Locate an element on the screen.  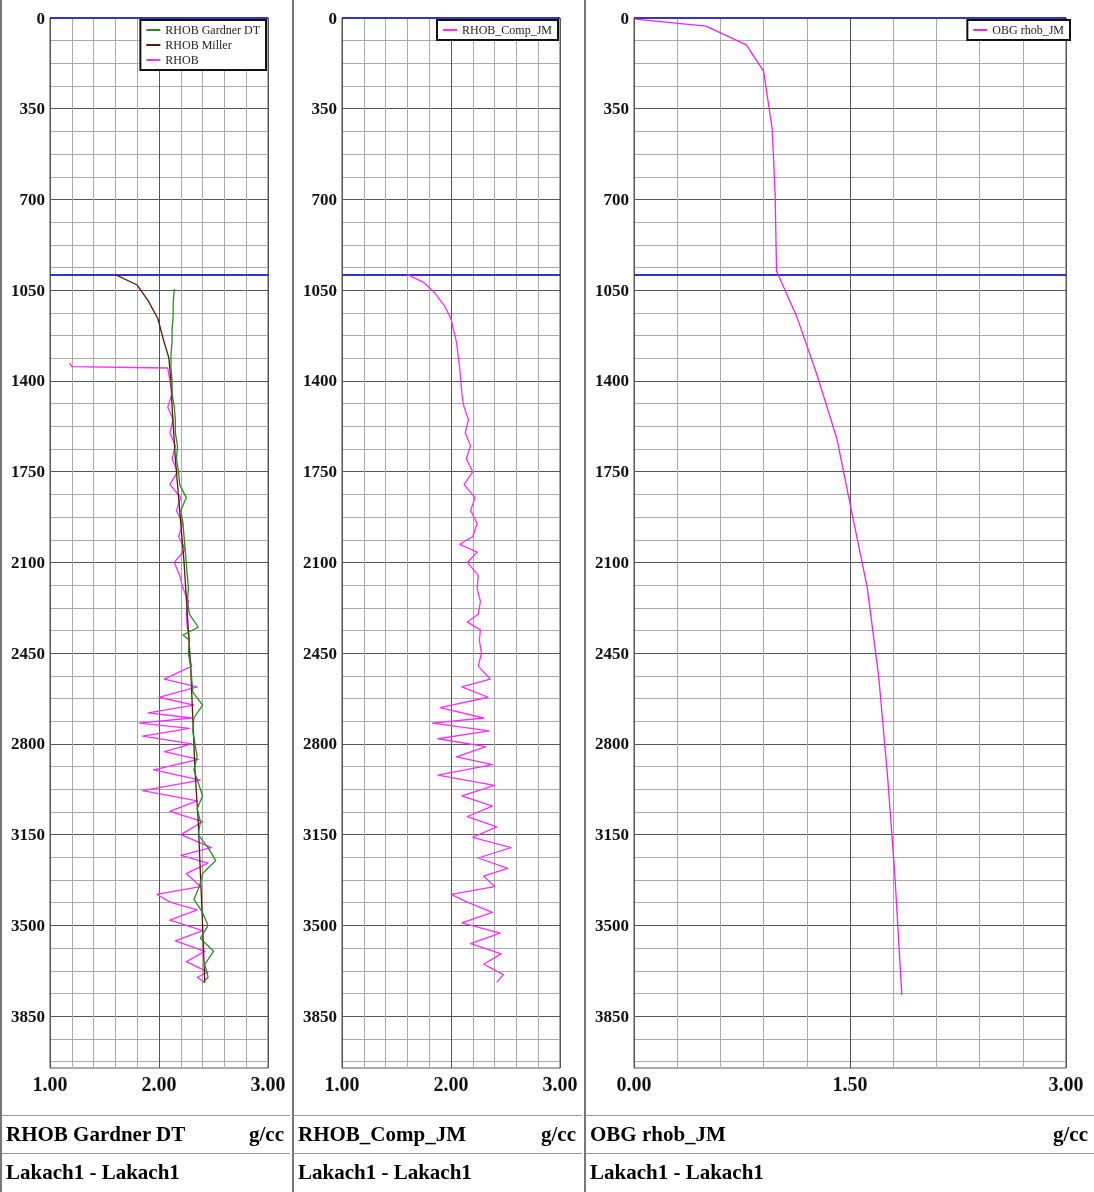
x-tick-label: 0.00 is located at coordinates (634, 1084).